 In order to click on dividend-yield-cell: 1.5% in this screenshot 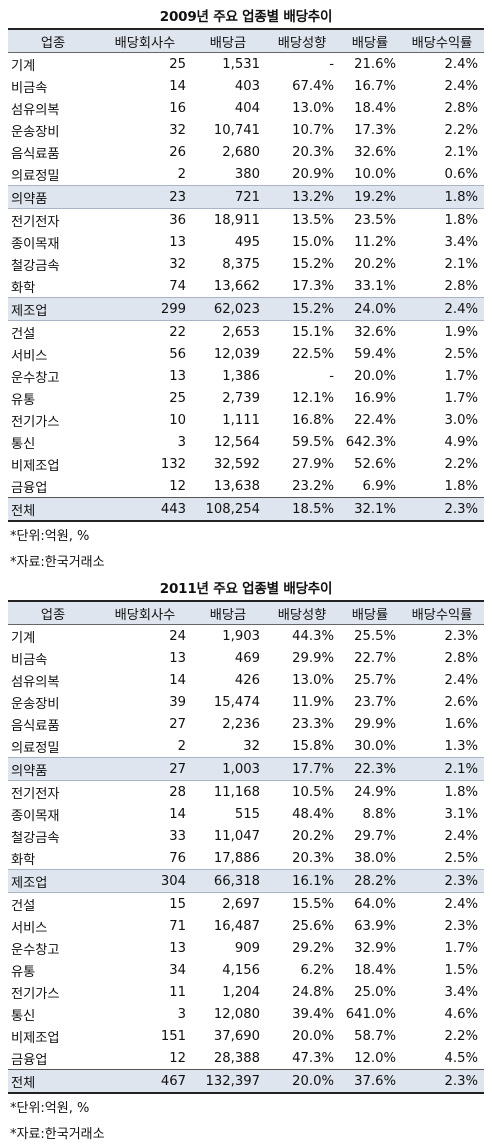, I will do `click(461, 970)`.